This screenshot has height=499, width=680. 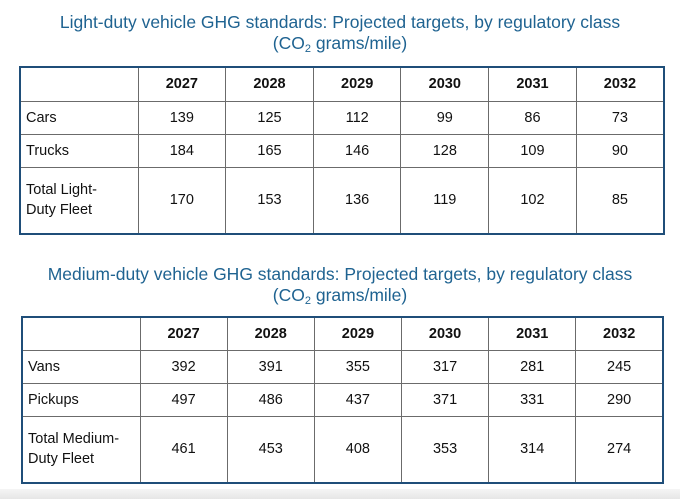 I want to click on value-cell-2029: 408, so click(x=357, y=449).